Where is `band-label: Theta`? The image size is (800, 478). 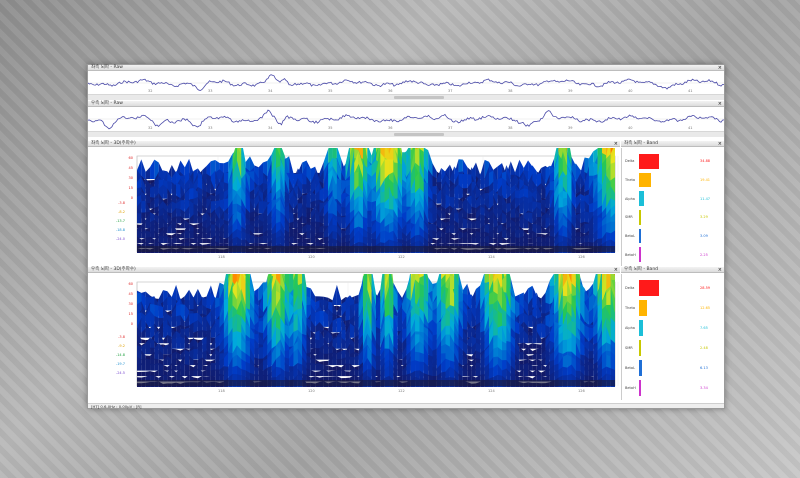 band-label: Theta is located at coordinates (630, 179).